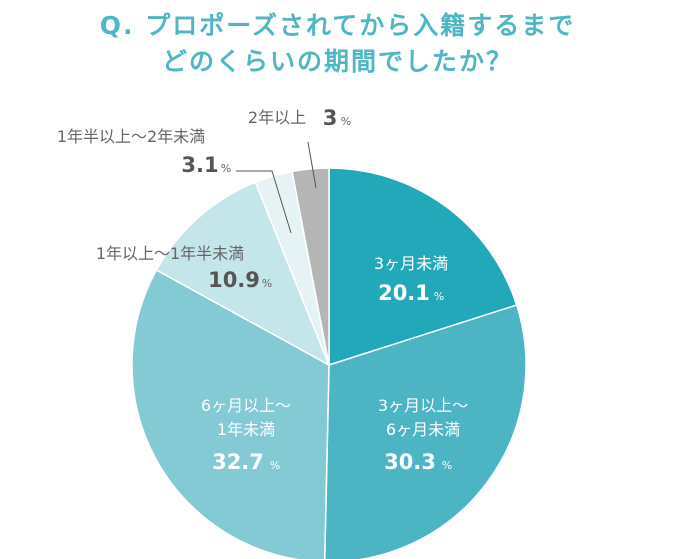 This screenshot has width=675, height=559. Describe the element at coordinates (131, 136) in the screenshot. I see `slice-label-5: 1年半以上〜2年未満` at that location.